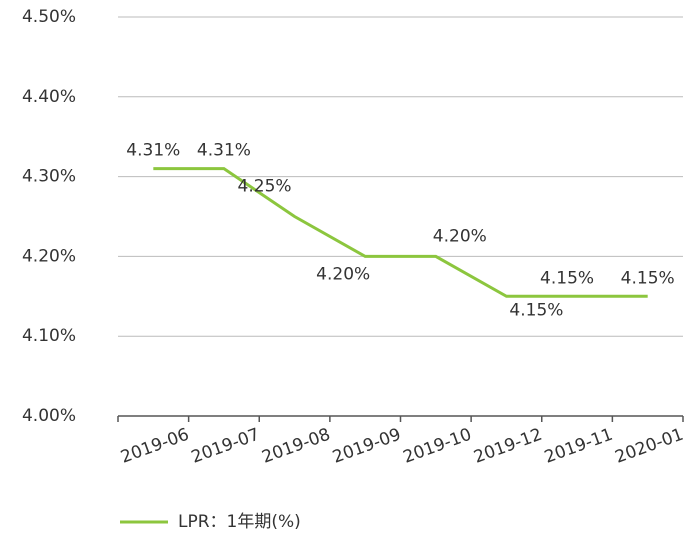 Image resolution: width=698 pixels, height=537 pixels. Describe the element at coordinates (265, 187) in the screenshot. I see `data-label: 4.25%` at that location.